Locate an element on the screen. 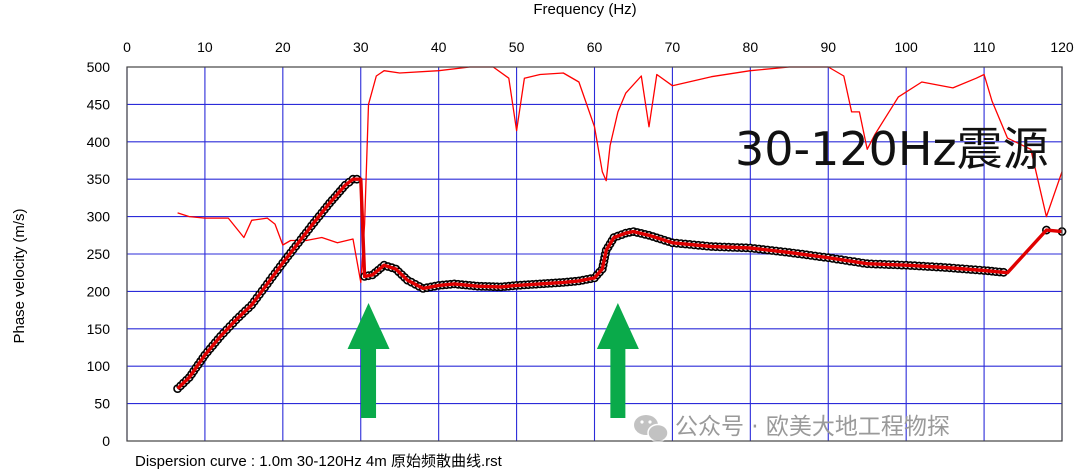 This screenshot has height=469, width=1080. y-tick-label: 100 is located at coordinates (99, 366).